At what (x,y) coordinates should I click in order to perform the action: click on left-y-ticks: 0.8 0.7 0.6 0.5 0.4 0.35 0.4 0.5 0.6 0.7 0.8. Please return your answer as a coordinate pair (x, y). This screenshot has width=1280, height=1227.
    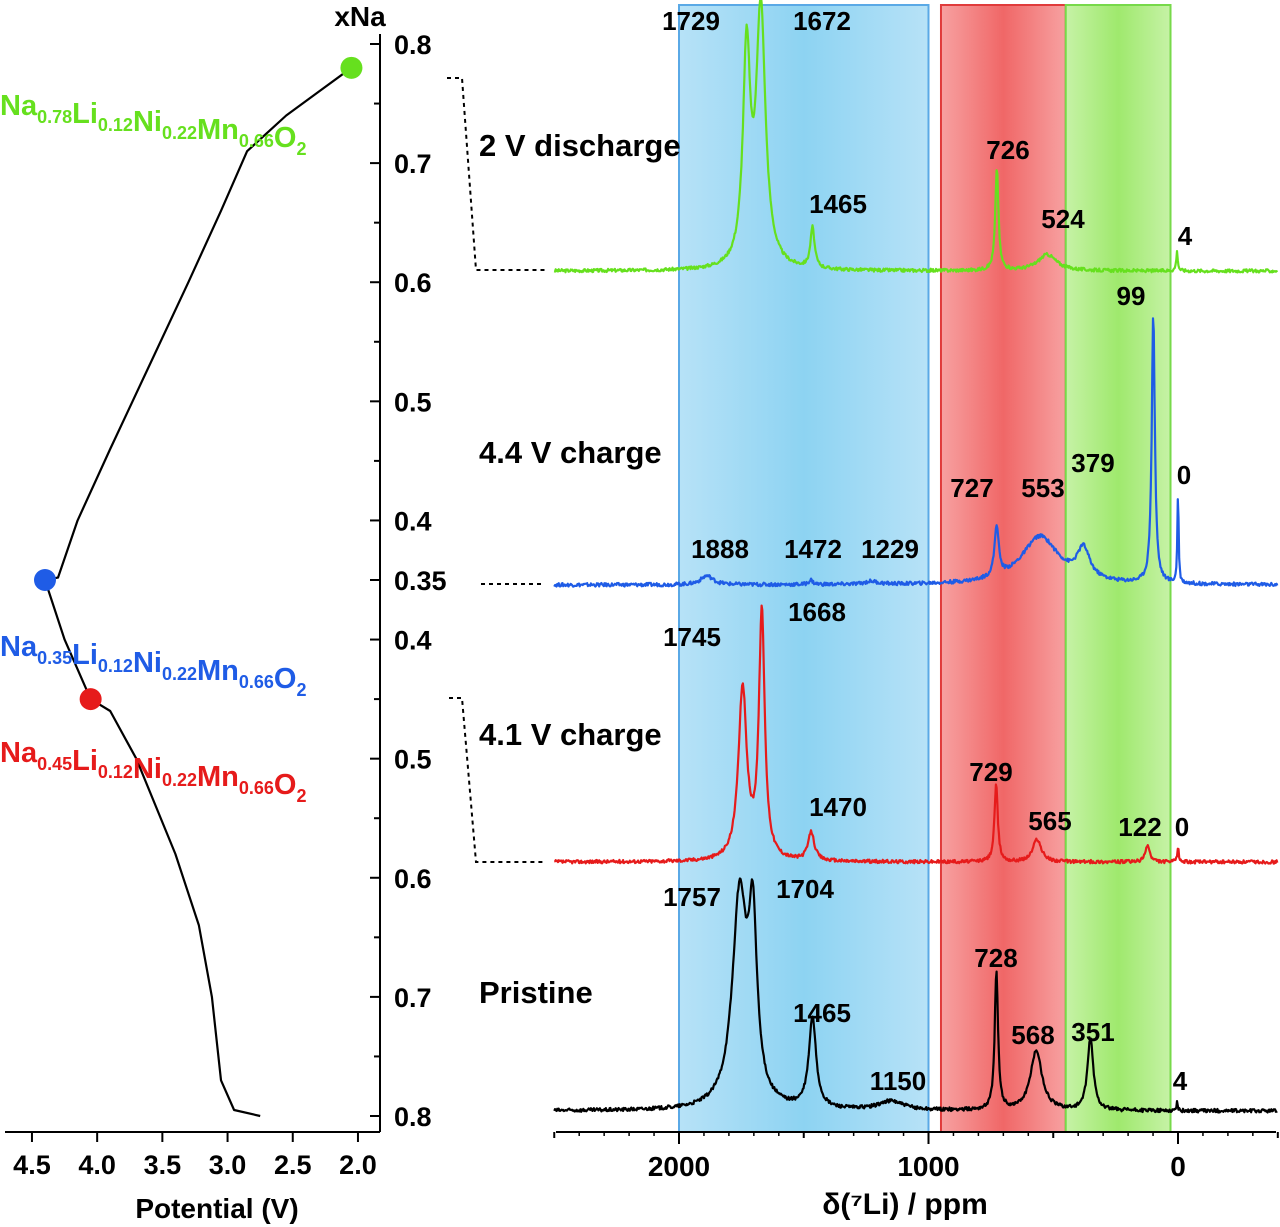
    Looking at the image, I should click on (408, 581).